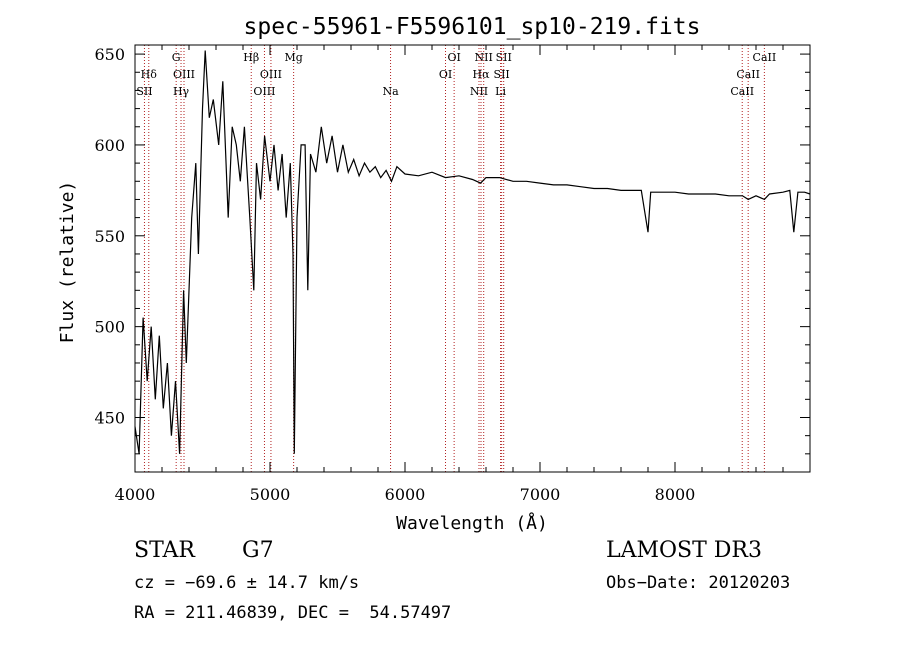 Image resolution: width=900 pixels, height=649 pixels. What do you see at coordinates (135, 494) in the screenshot?
I see `x-tick-label-4000: 4000` at bounding box center [135, 494].